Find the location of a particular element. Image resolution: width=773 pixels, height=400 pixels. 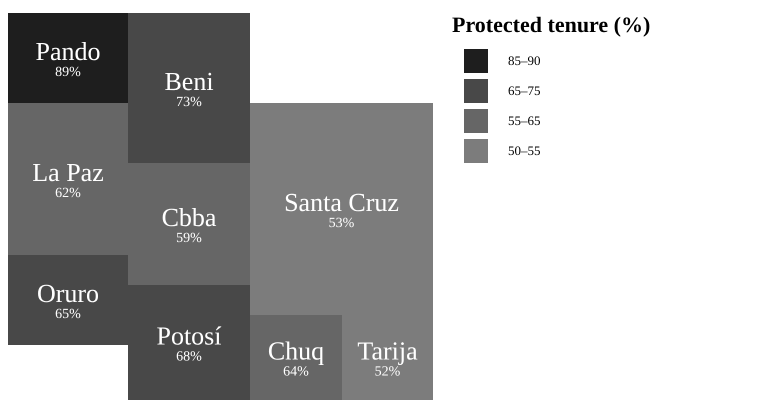

legend-title: Protected tenure (%) is located at coordinates (551, 25).